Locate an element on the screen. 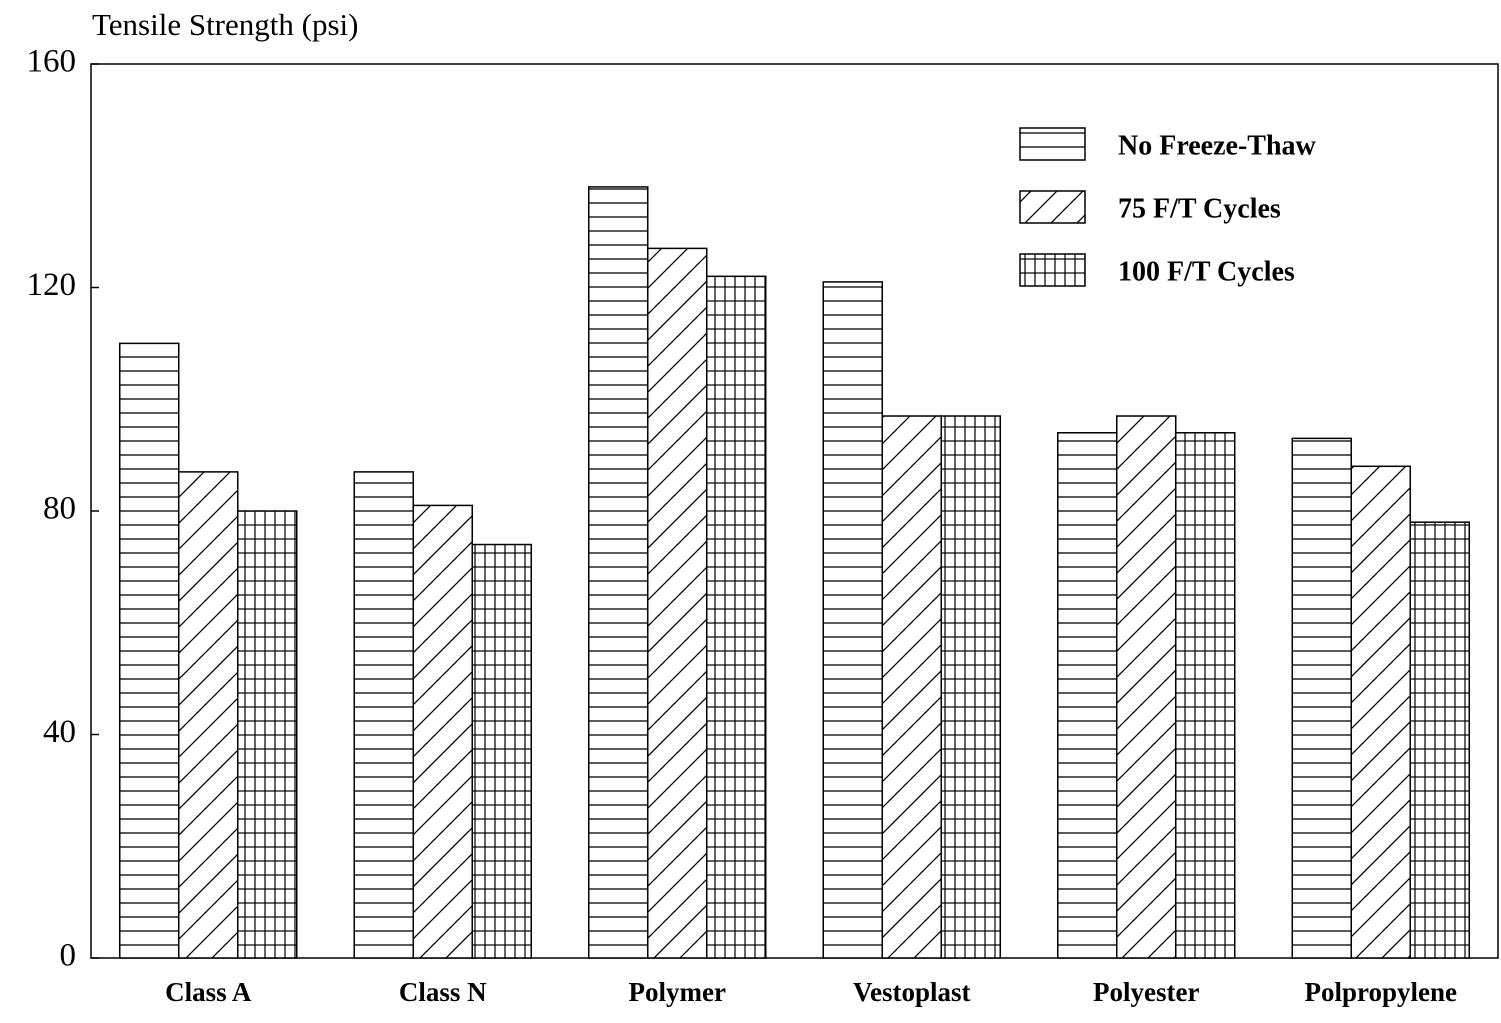 This screenshot has width=1501, height=1023. legend-label: No Freeze-Thaw is located at coordinates (1217, 145).